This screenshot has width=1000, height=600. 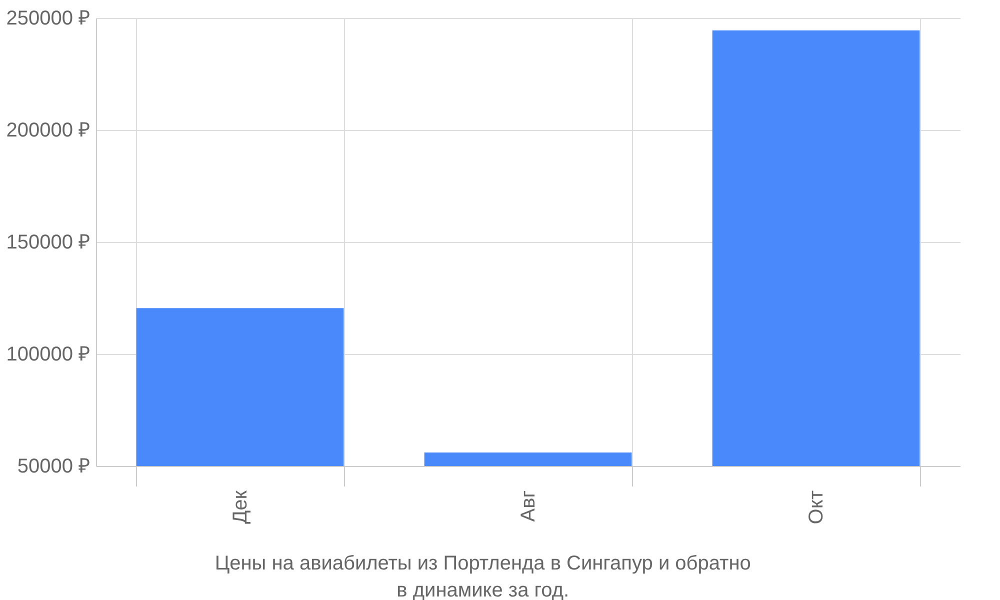 What do you see at coordinates (529, 506) in the screenshot?
I see `x-tick-label: Авг` at bounding box center [529, 506].